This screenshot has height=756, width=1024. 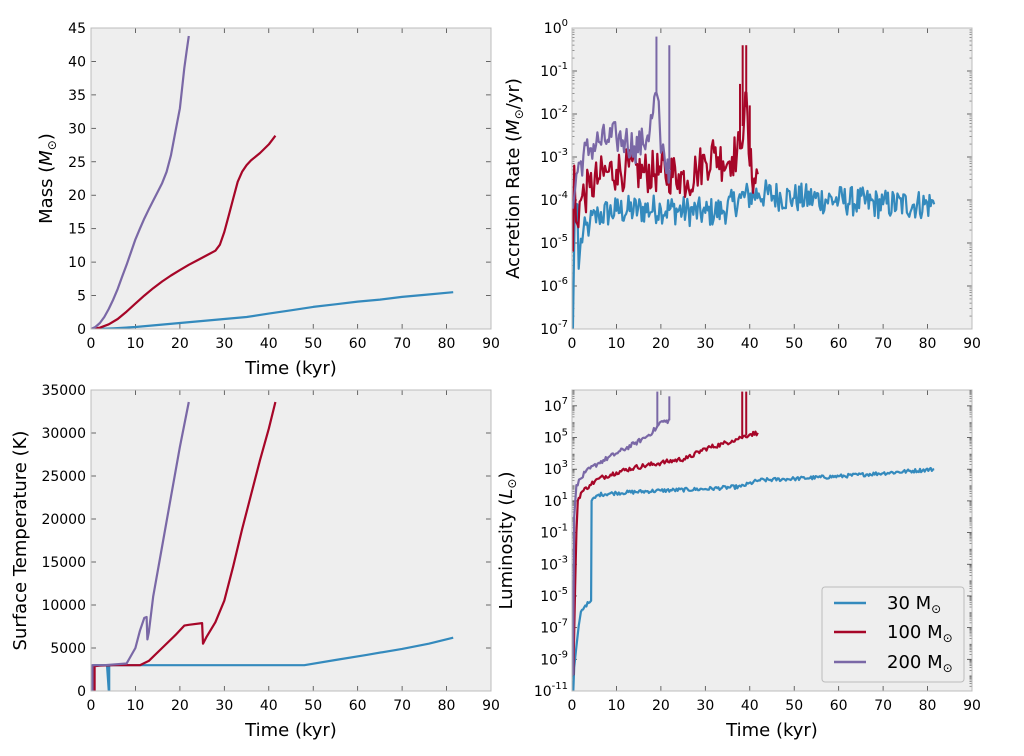 What do you see at coordinates (63, 477) in the screenshot?
I see `y-tick-label: 25000` at bounding box center [63, 477].